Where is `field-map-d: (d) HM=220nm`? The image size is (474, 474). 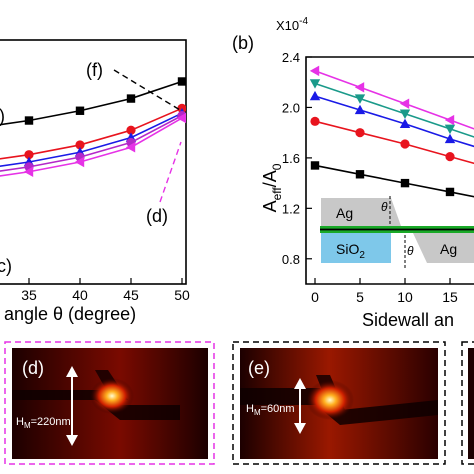 field-map-d: (d) HM=220nm is located at coordinates (109, 403).